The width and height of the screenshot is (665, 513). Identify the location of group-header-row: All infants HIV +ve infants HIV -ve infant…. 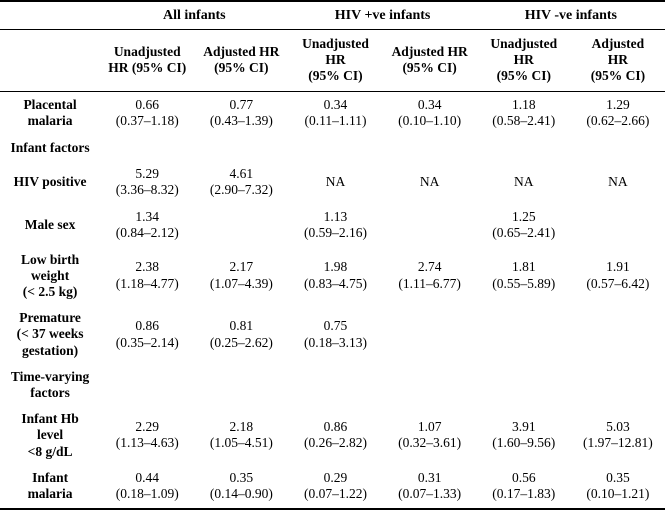
(332, 16).